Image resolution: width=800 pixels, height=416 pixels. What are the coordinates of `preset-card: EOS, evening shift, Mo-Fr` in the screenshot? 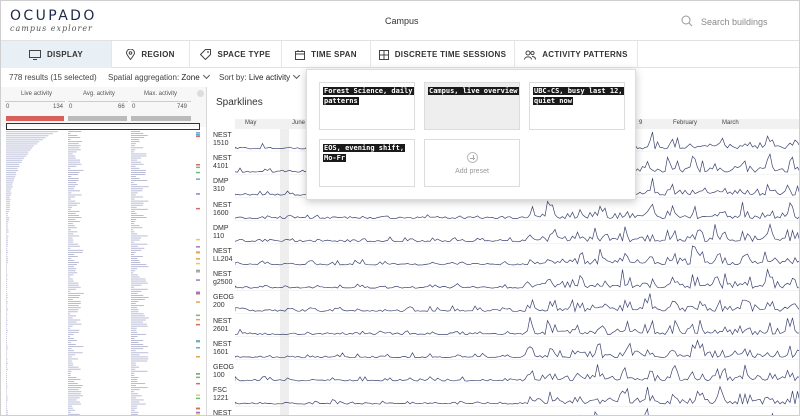 It's located at (367, 163).